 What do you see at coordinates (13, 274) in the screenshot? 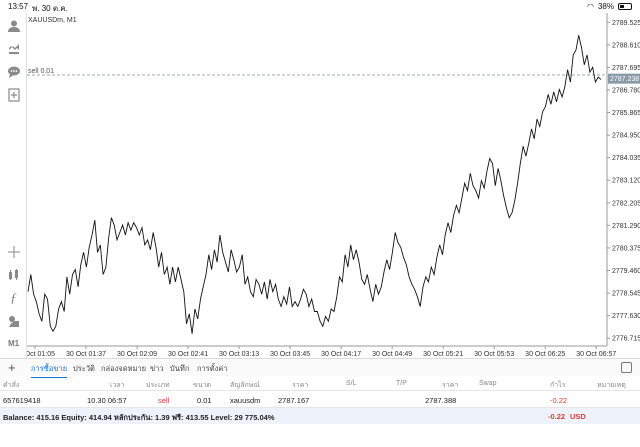
I see `indicators-icon` at bounding box center [13, 274].